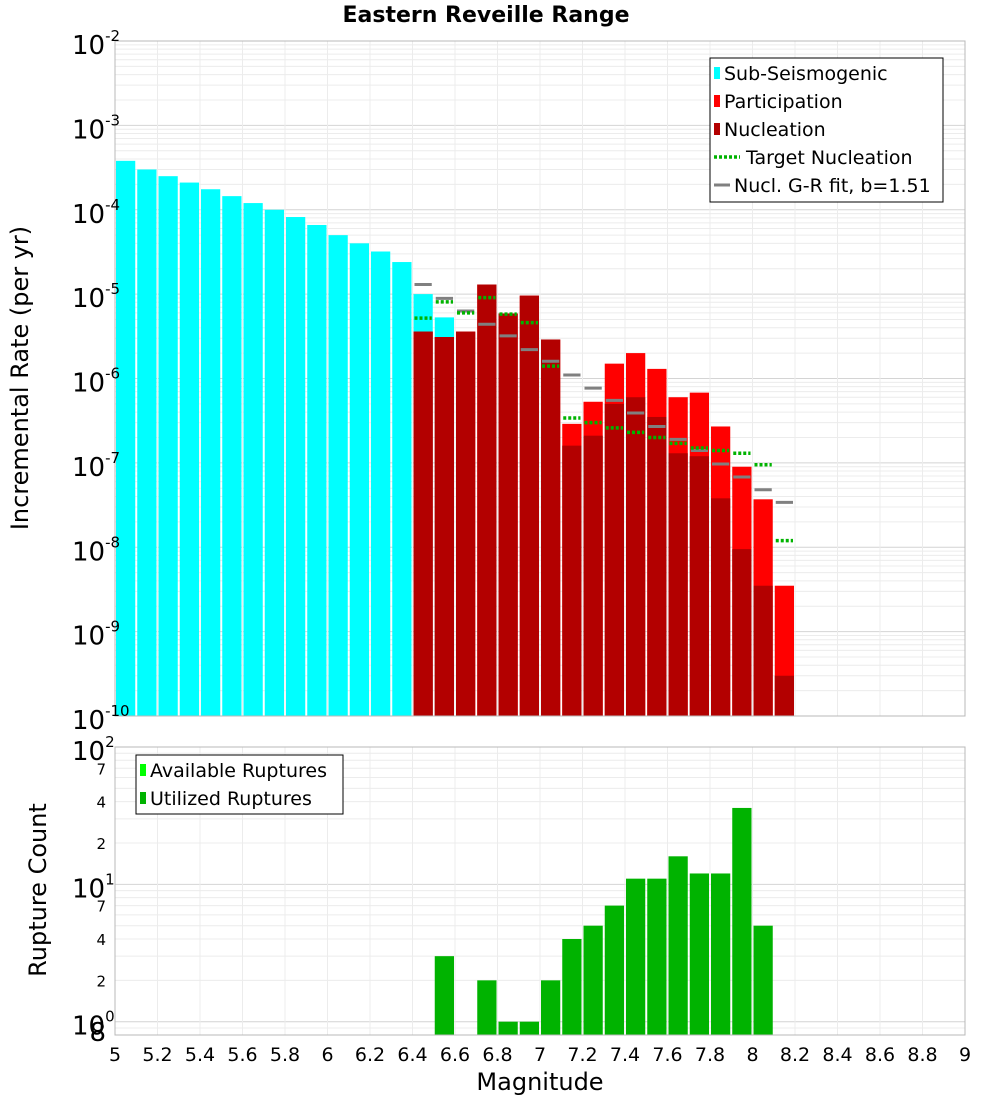 Image resolution: width=1000 pixels, height=1100 pixels. What do you see at coordinates (540, 1055) in the screenshot?
I see `x-tick-label: 7` at bounding box center [540, 1055].